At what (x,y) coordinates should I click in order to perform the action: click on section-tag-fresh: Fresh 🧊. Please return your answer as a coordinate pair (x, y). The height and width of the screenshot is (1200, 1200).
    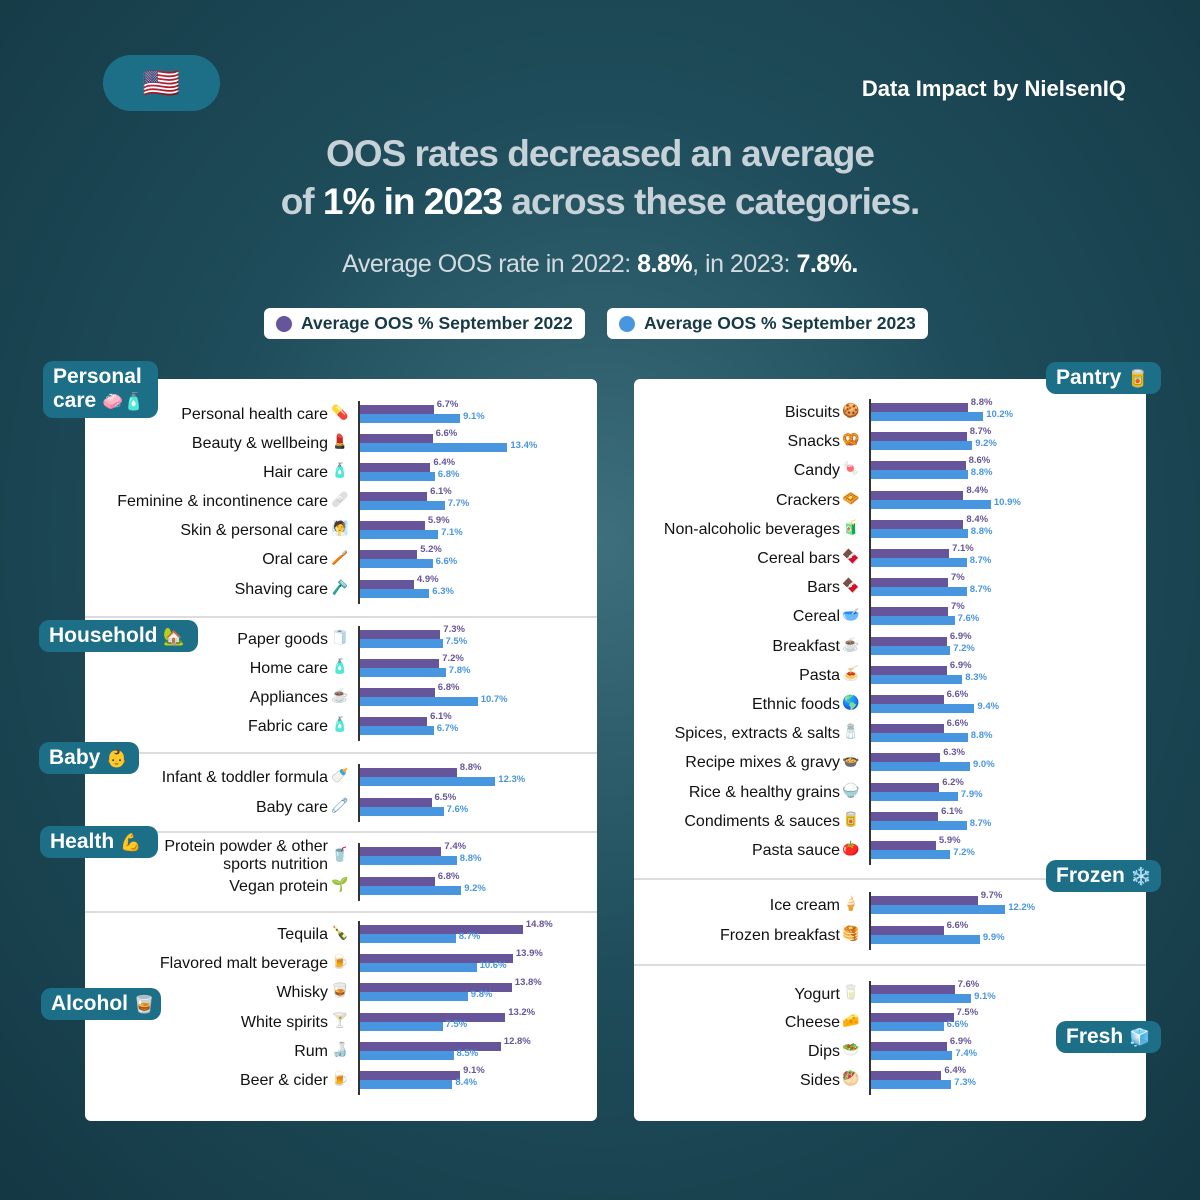
    Looking at the image, I should click on (1108, 1037).